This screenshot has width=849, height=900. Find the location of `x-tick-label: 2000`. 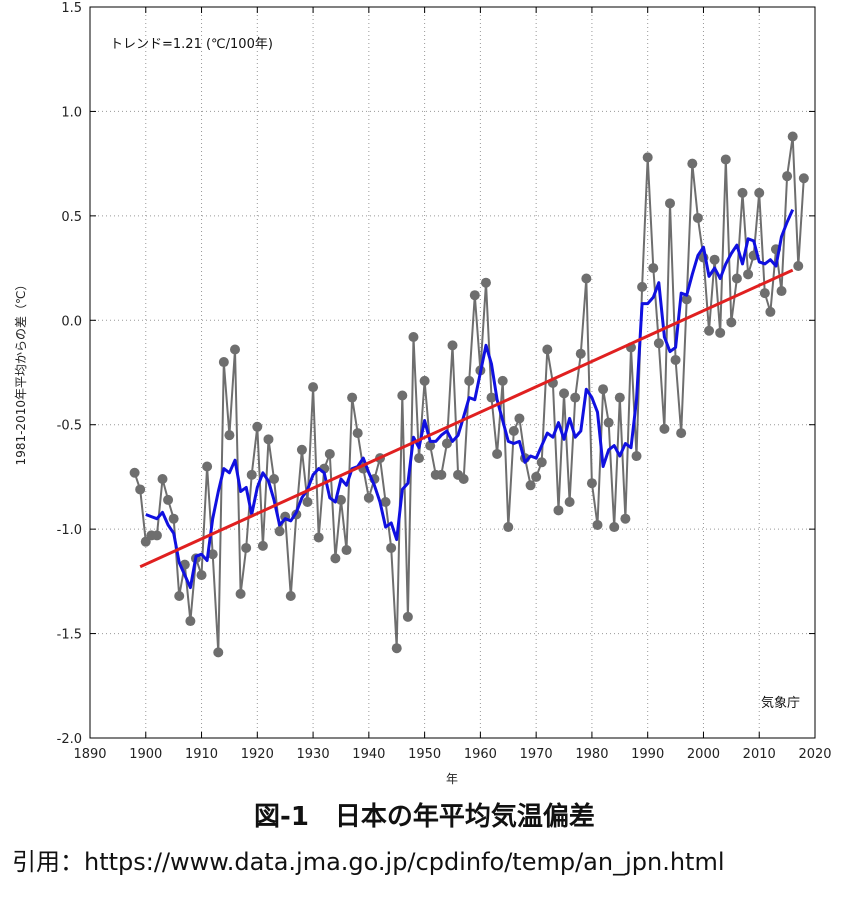

x-tick-label: 2000 is located at coordinates (703, 754).